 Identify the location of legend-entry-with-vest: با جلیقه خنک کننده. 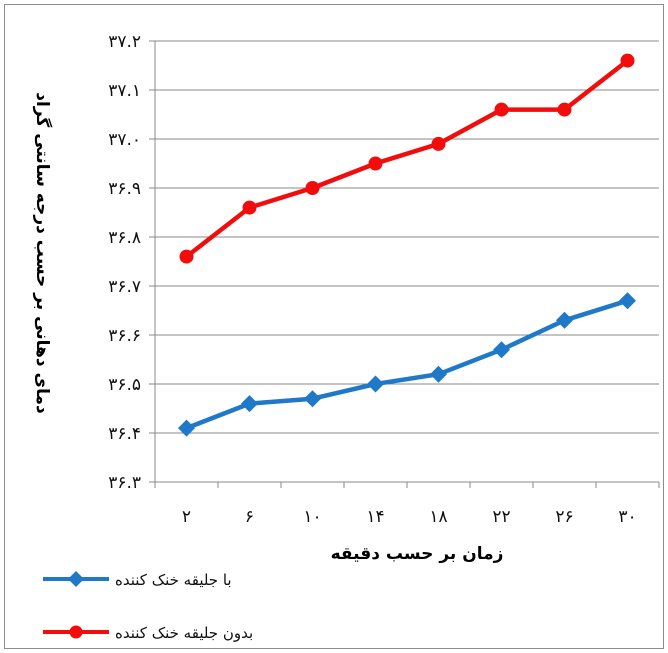
(137, 580).